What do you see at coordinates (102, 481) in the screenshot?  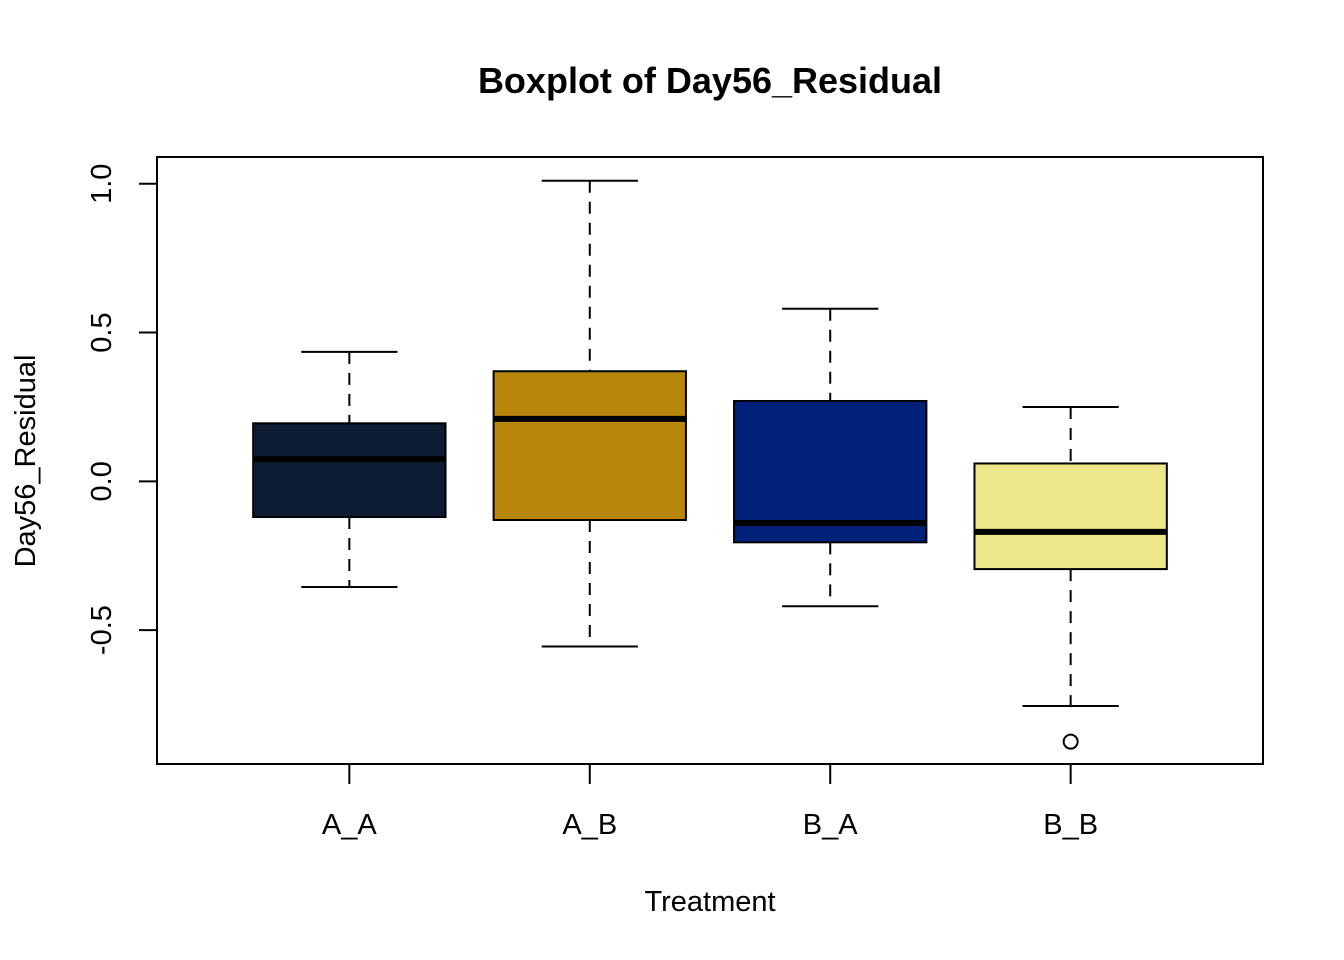 I see `y-tick-label: 0.0` at bounding box center [102, 481].